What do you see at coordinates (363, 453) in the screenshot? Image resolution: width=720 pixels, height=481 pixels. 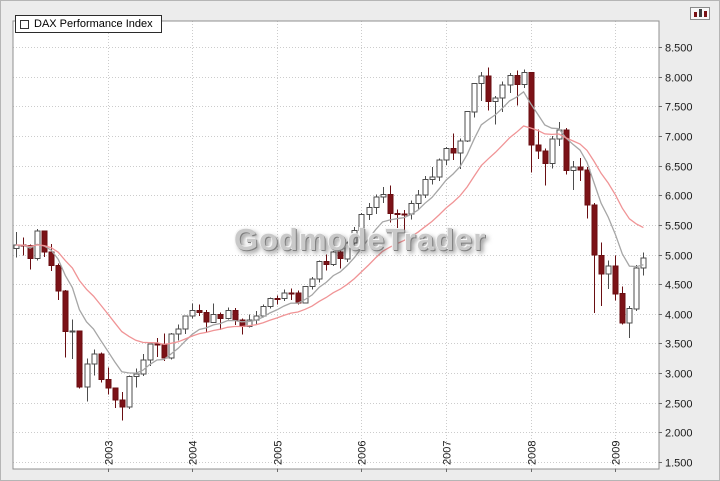 I see `x-tick-label: 2006` at bounding box center [363, 453].